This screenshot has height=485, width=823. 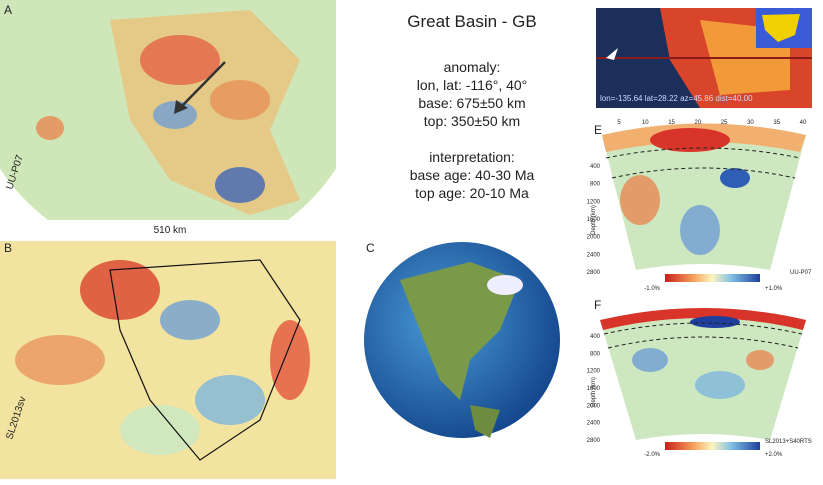 What do you see at coordinates (597, 305) in the screenshot?
I see `panel-label: F` at bounding box center [597, 305].